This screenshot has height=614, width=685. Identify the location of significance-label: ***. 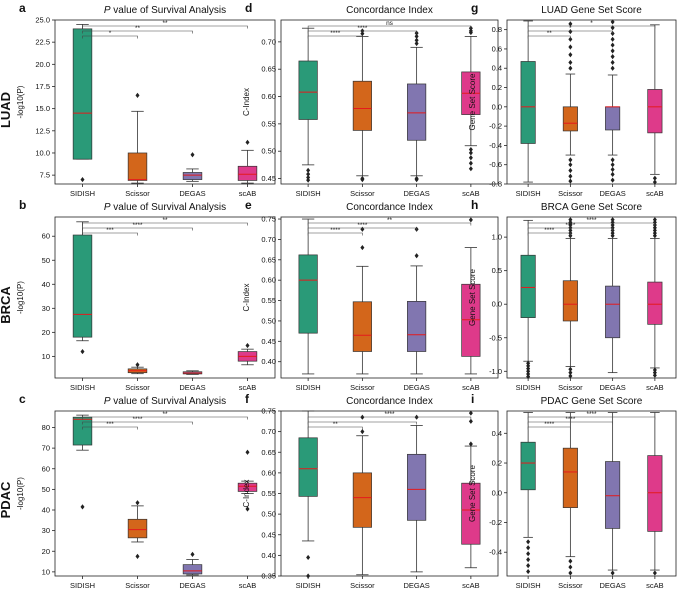
(110, 424).